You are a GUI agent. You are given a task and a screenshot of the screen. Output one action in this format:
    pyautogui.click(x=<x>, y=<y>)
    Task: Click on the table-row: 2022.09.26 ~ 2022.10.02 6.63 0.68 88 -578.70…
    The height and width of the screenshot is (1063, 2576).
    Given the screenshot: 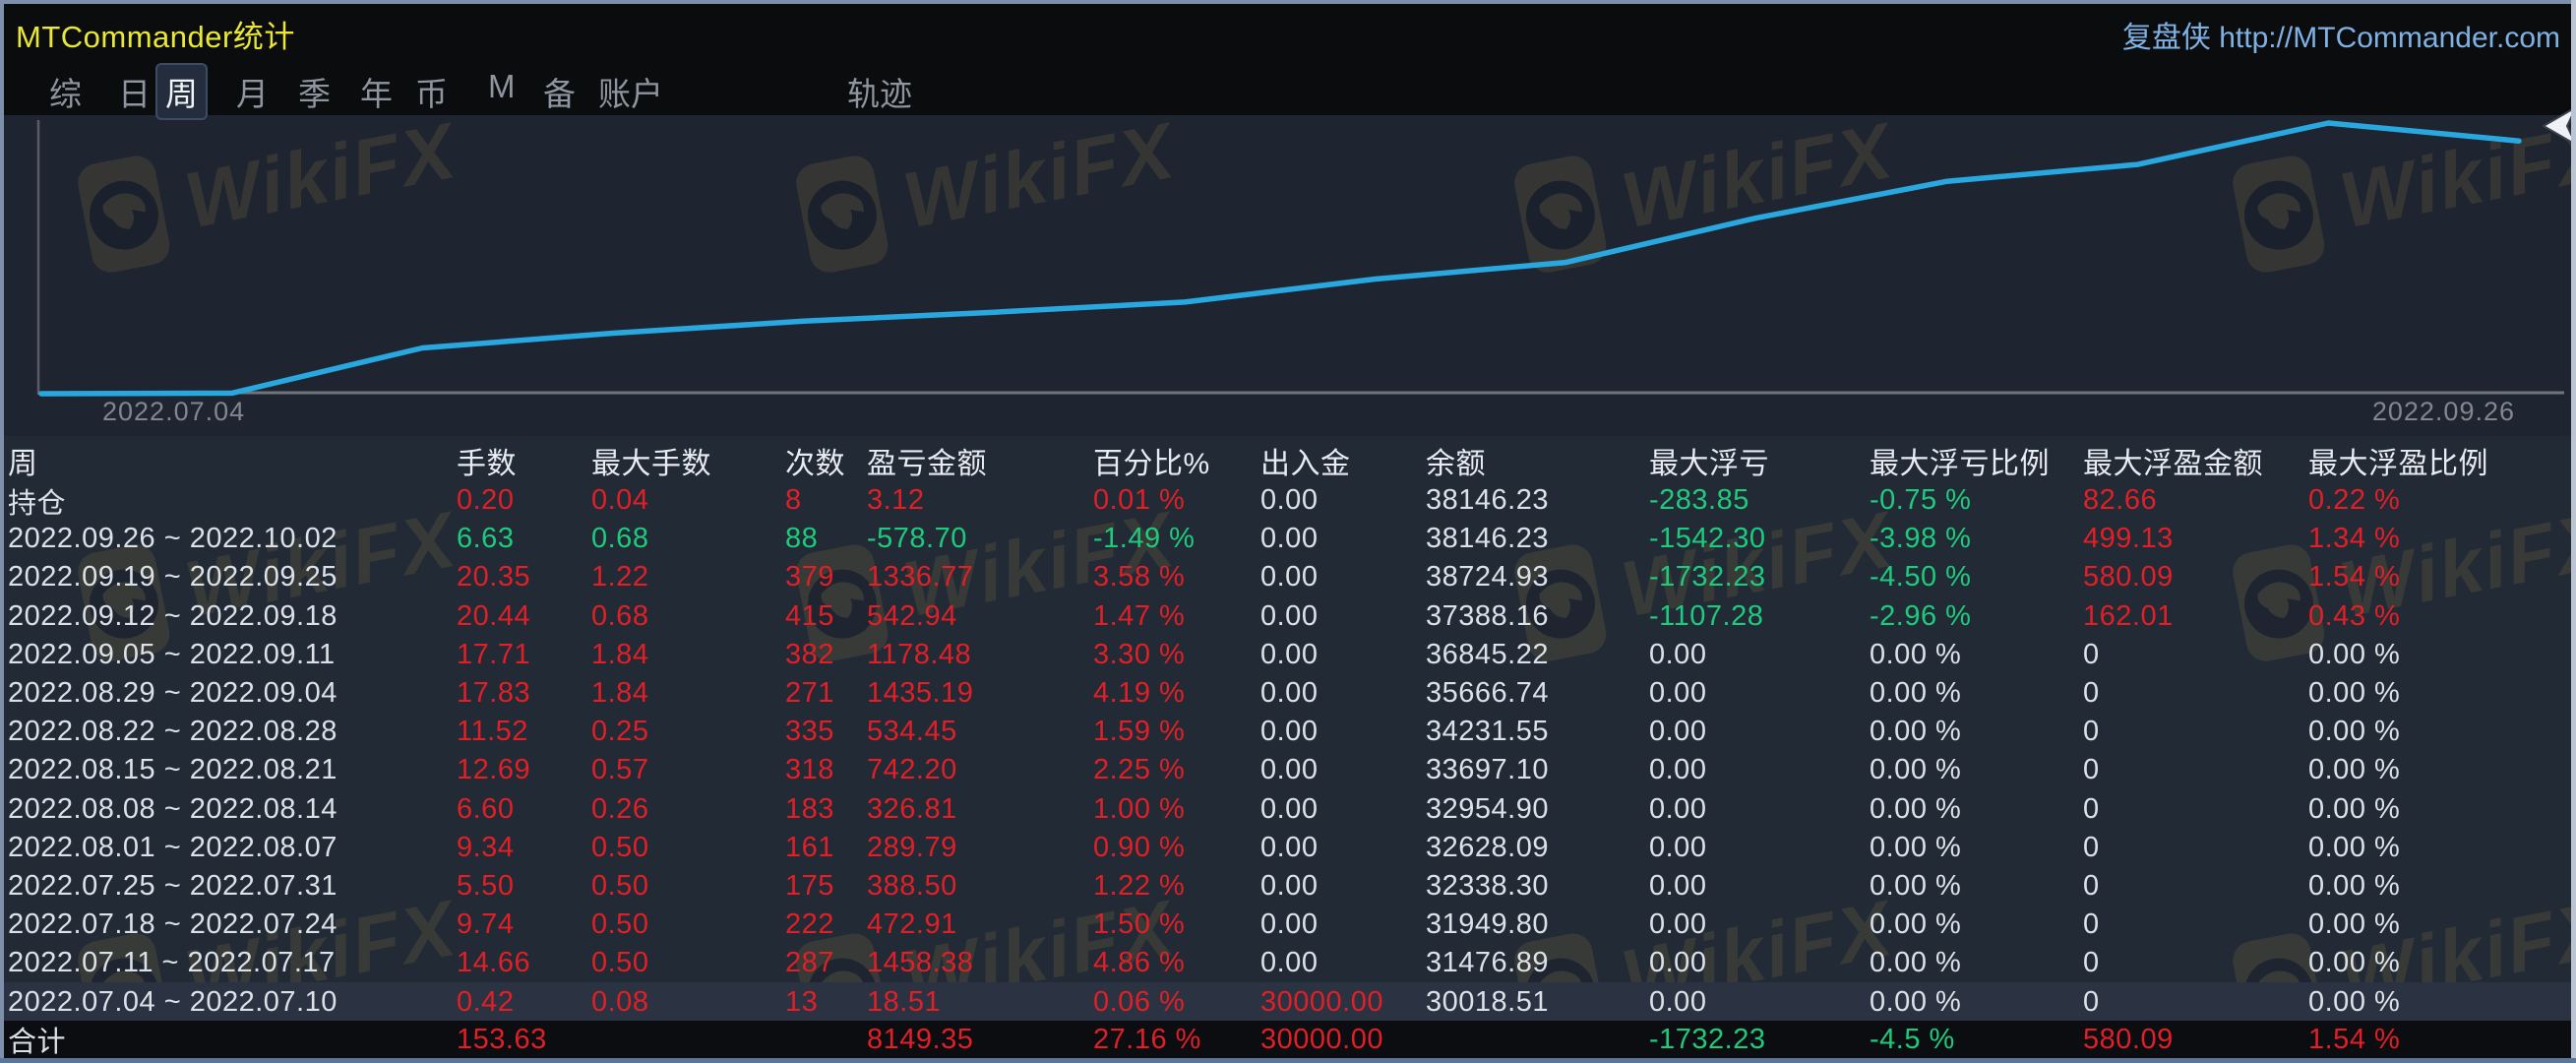 What is the action you would take?
    pyautogui.click(x=1288, y=539)
    